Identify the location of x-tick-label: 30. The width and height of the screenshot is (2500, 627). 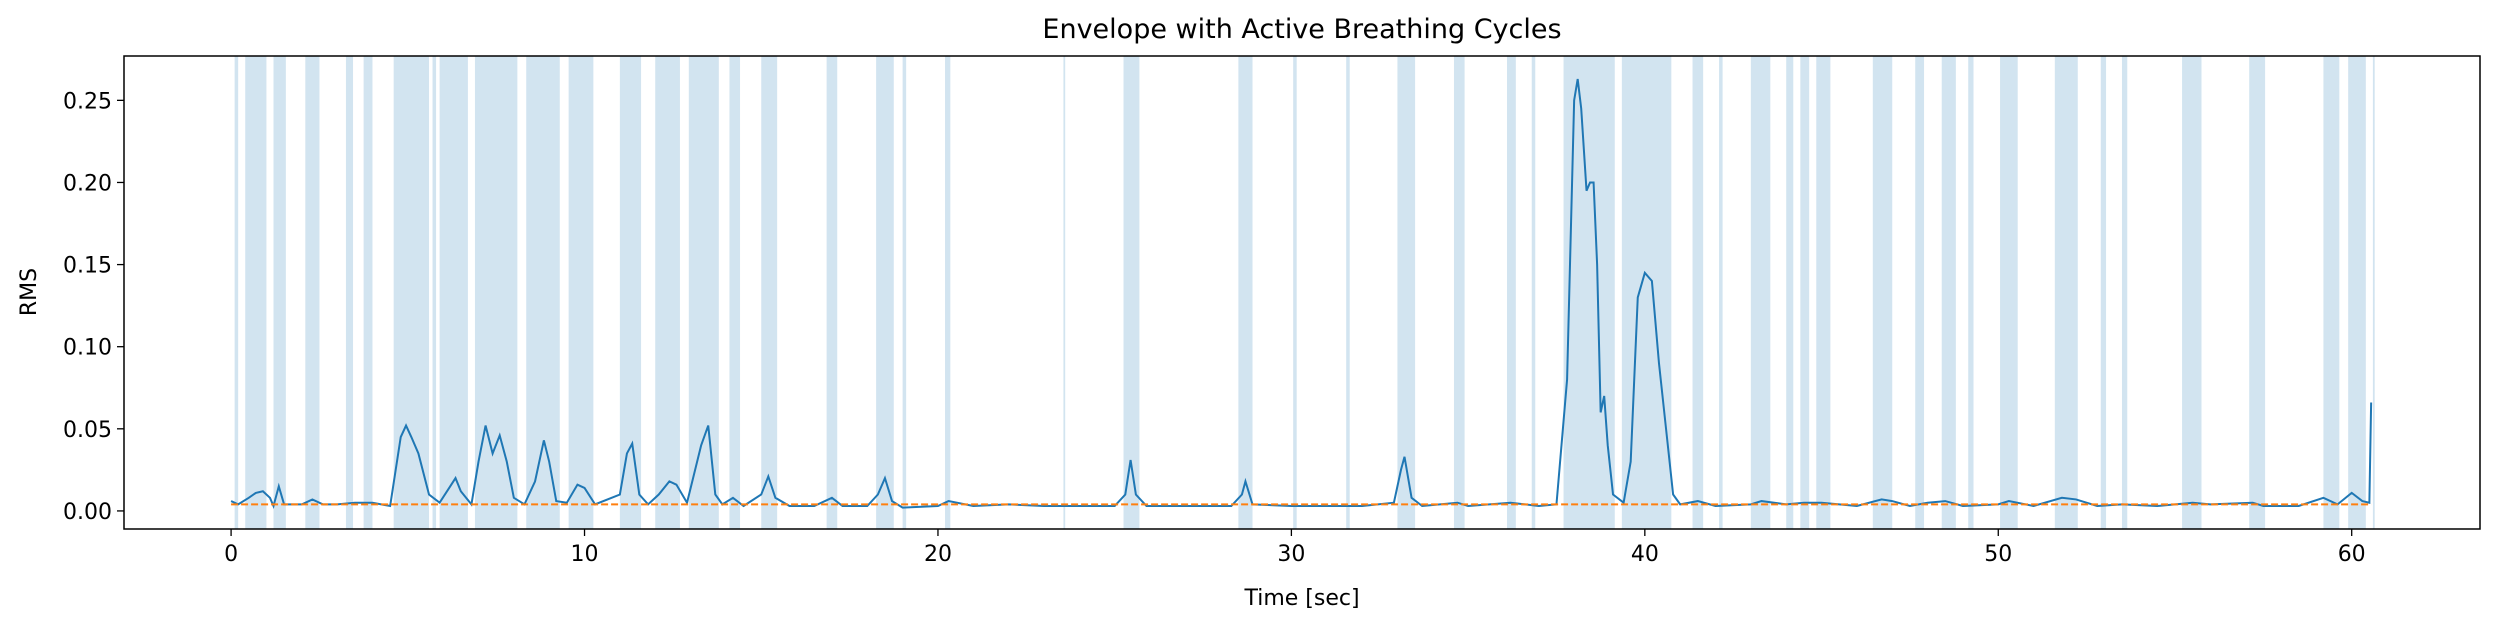
(1291, 554).